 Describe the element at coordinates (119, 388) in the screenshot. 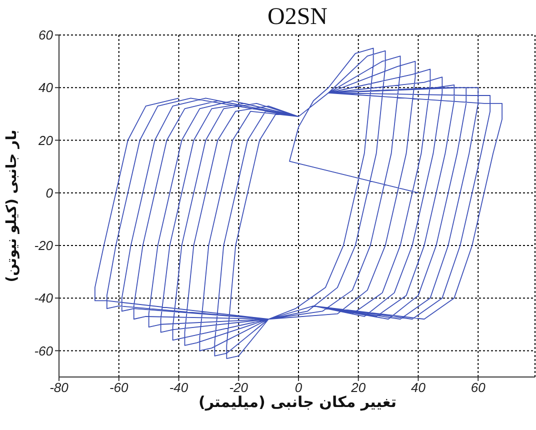

I see `x-tick-label: -60` at that location.